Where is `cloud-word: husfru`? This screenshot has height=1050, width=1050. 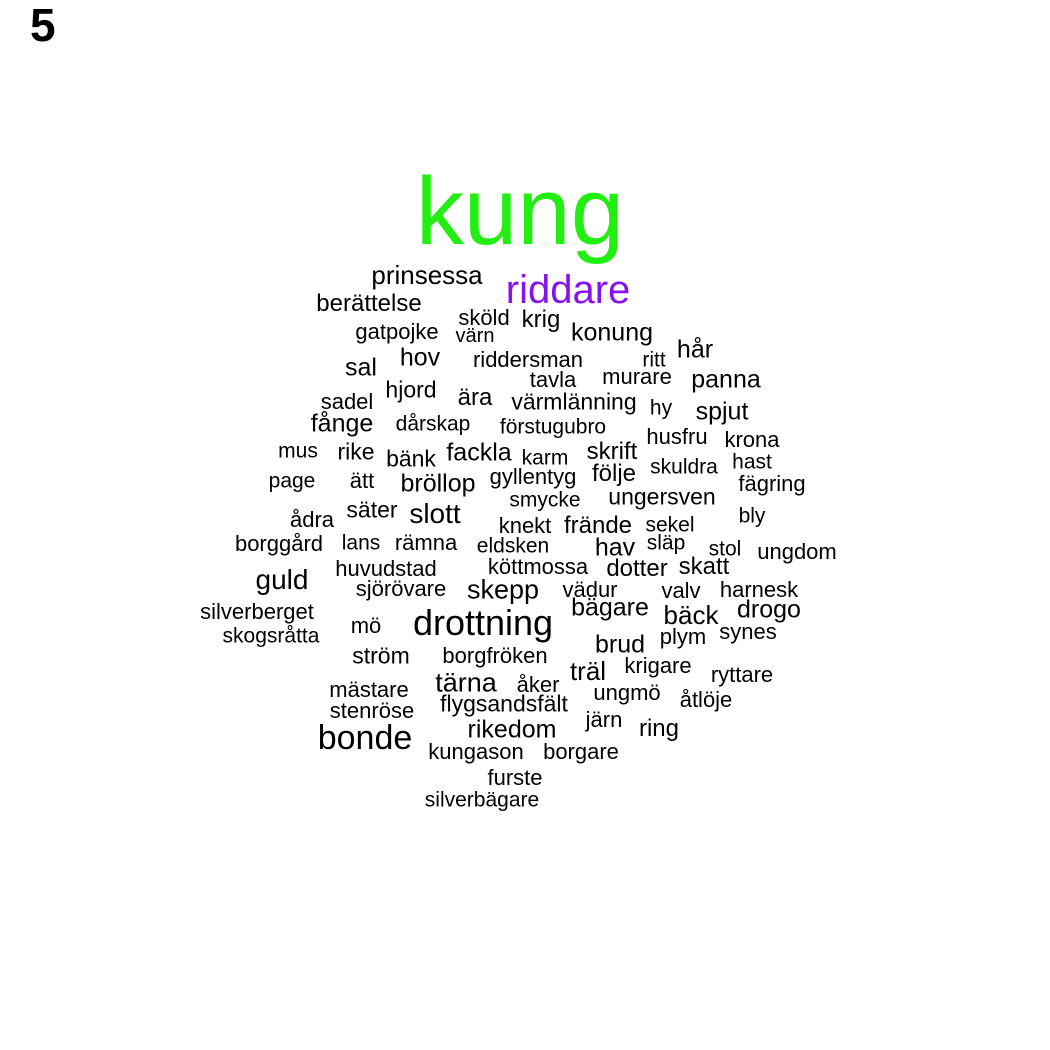 cloud-word: husfru is located at coordinates (677, 436).